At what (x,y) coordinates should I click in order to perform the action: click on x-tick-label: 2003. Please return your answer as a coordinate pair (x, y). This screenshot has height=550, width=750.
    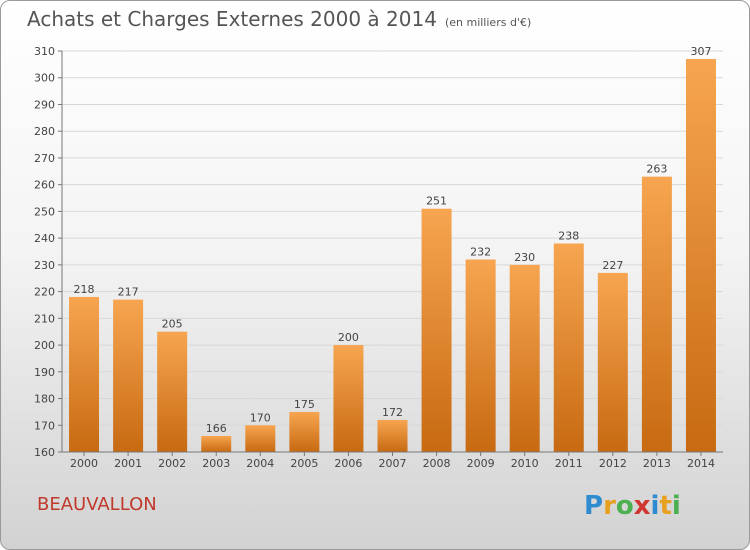
    Looking at the image, I should click on (216, 463).